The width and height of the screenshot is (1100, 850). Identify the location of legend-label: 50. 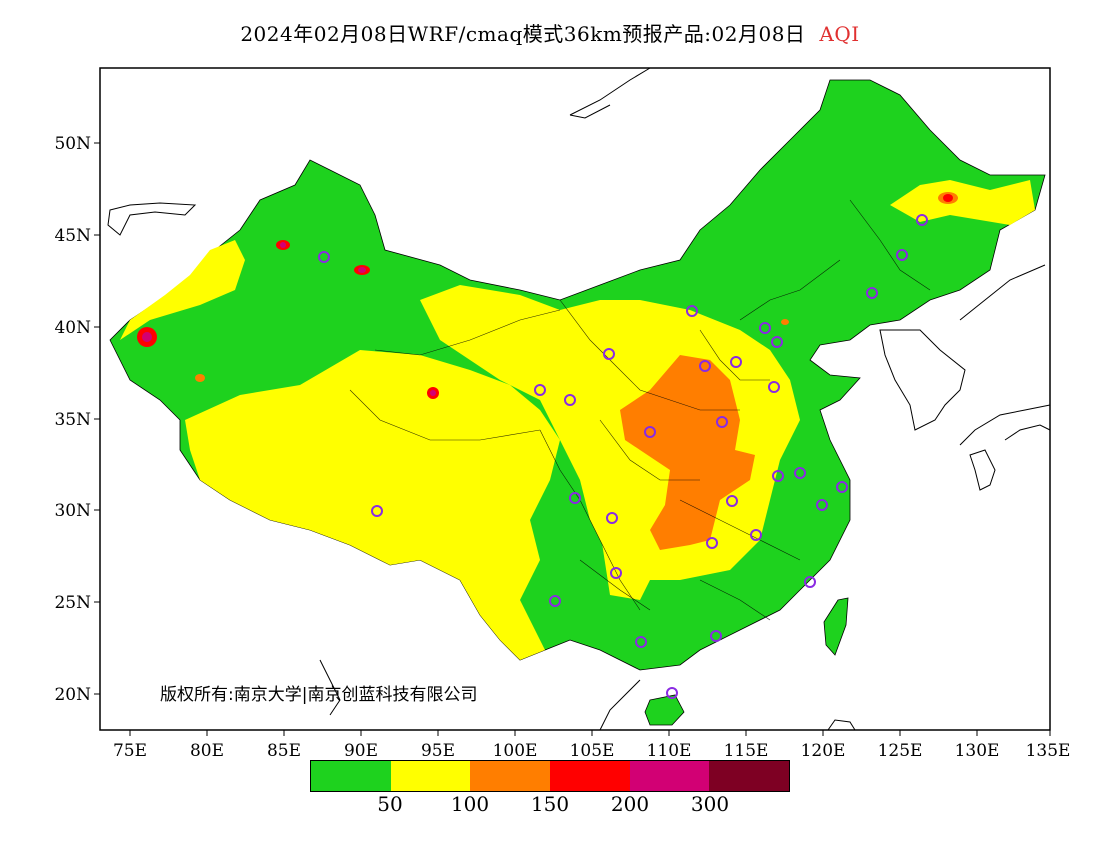
(390, 804).